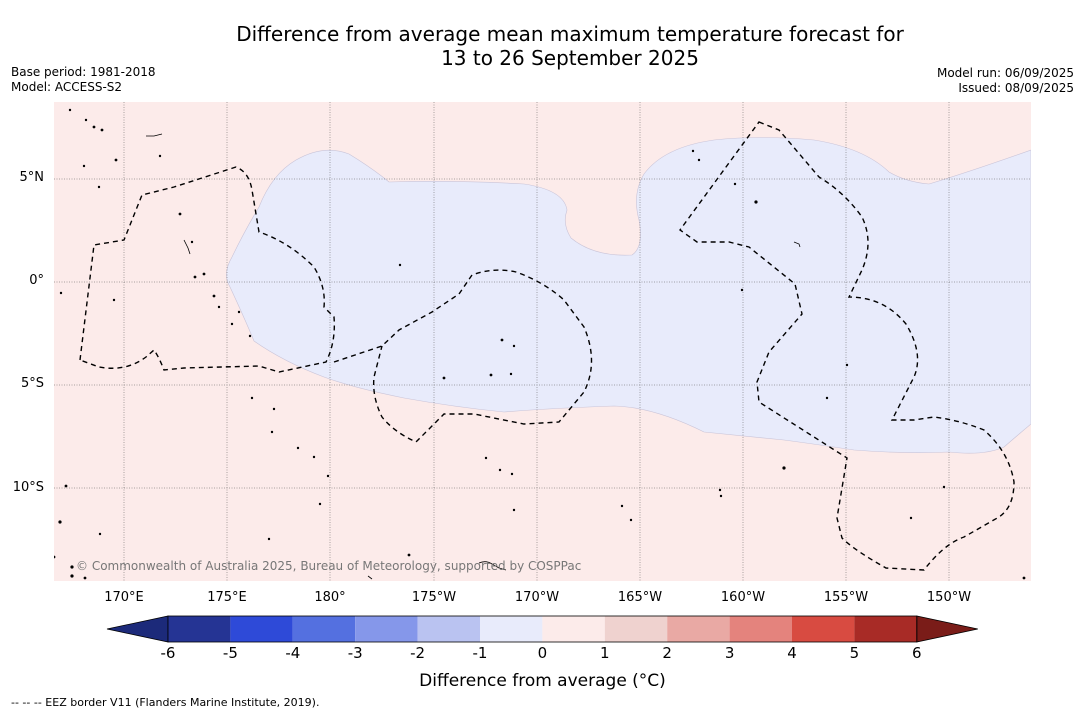  Describe the element at coordinates (480, 653) in the screenshot. I see `colorbar-tick-label: -1` at that location.